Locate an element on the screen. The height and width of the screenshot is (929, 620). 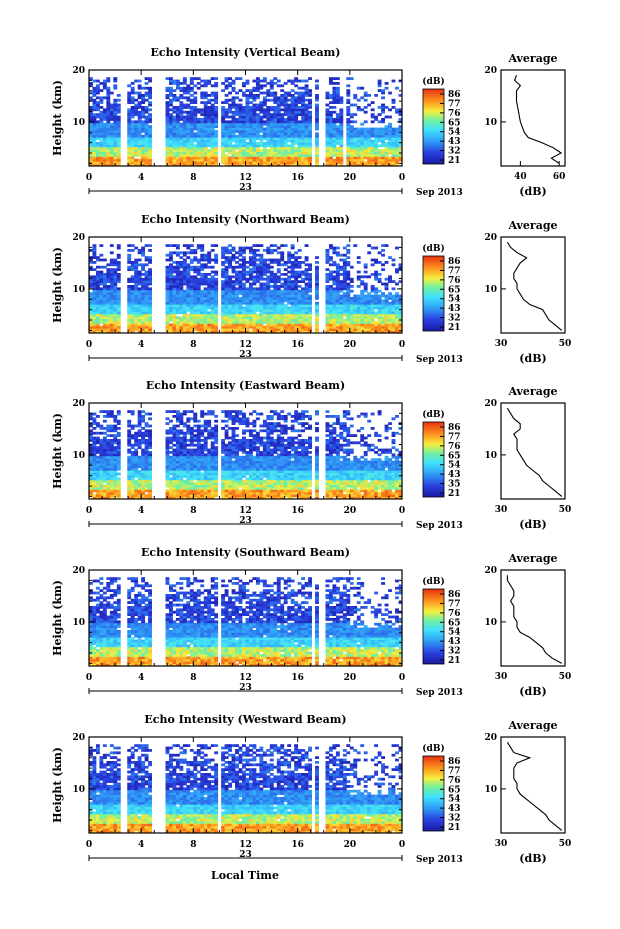
x-tick-label: 20 is located at coordinates (350, 345).